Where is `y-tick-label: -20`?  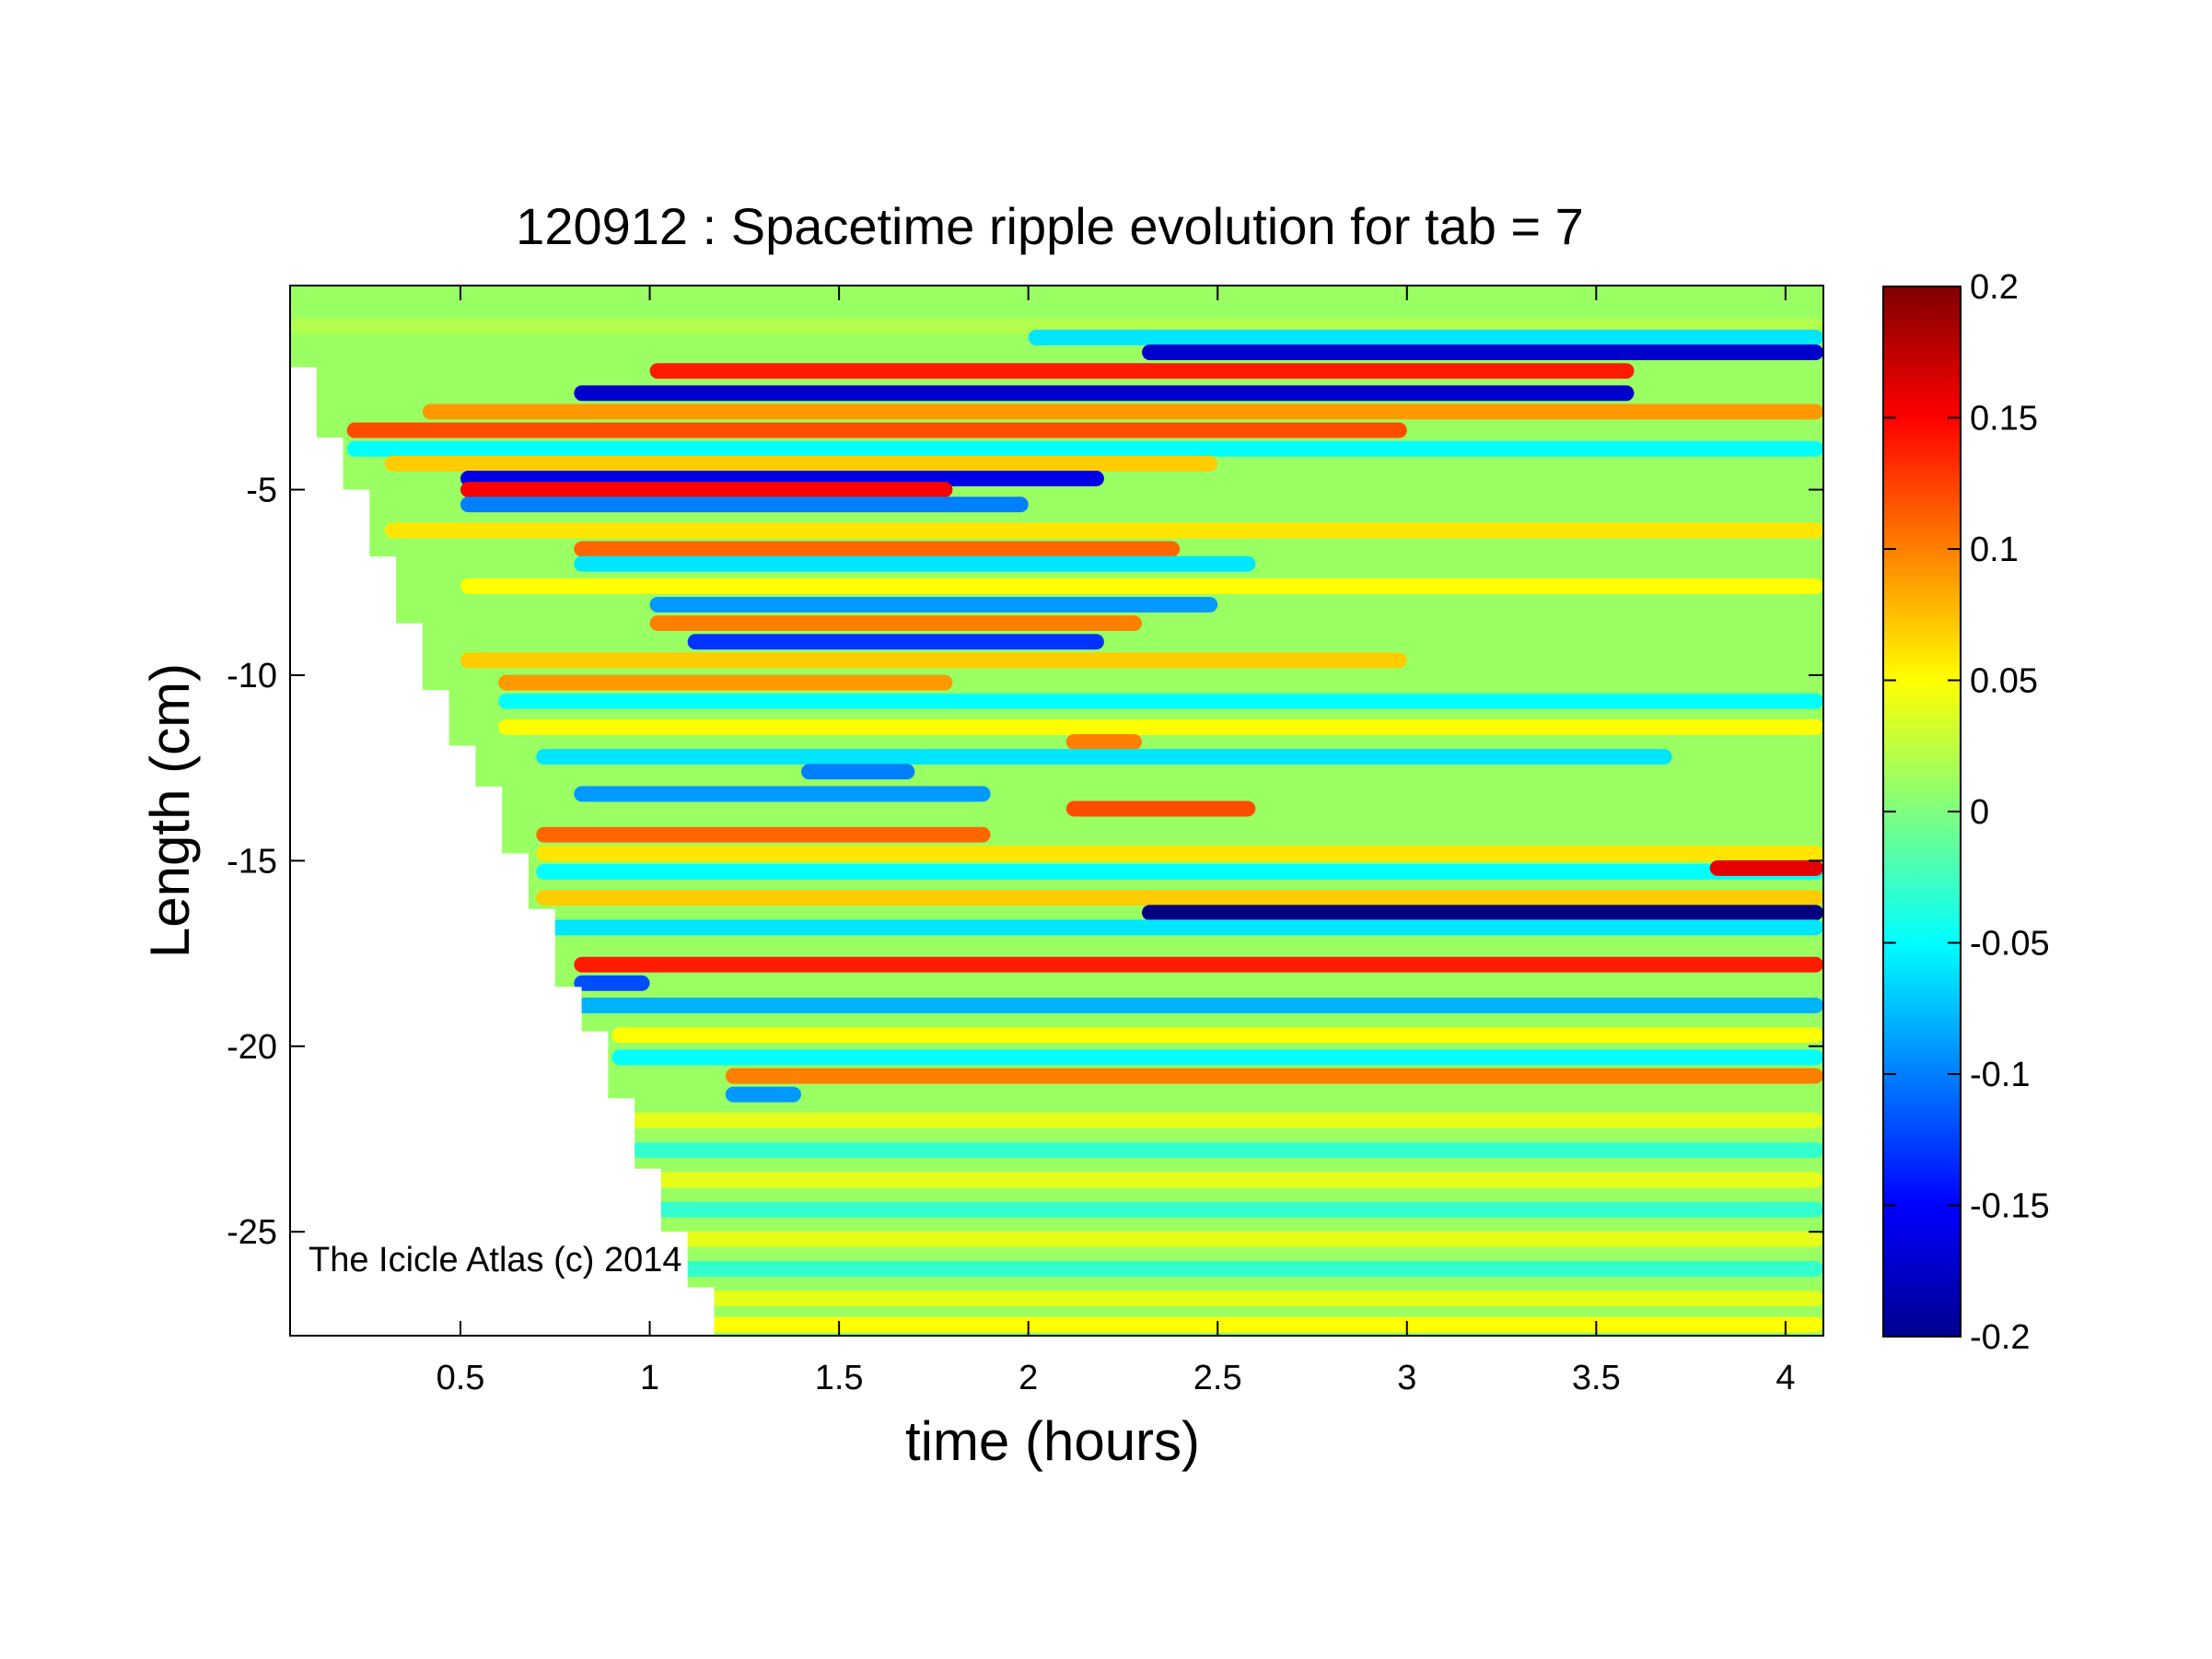
y-tick-label: -20 is located at coordinates (252, 1047).